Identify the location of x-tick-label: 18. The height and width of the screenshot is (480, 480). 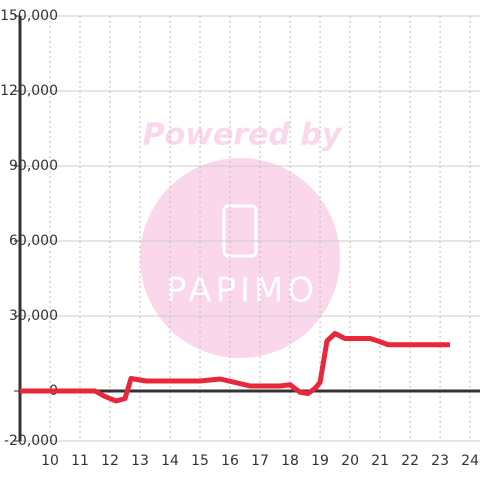
(290, 461).